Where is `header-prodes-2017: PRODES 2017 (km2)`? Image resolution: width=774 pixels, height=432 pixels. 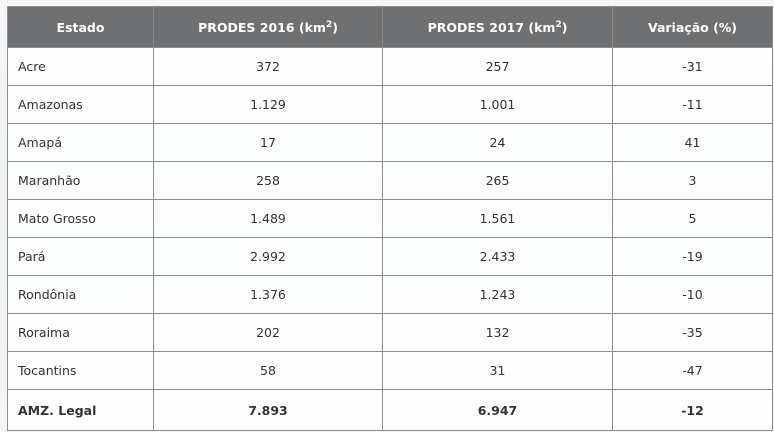 header-prodes-2017: PRODES 2017 (km2) is located at coordinates (497, 27).